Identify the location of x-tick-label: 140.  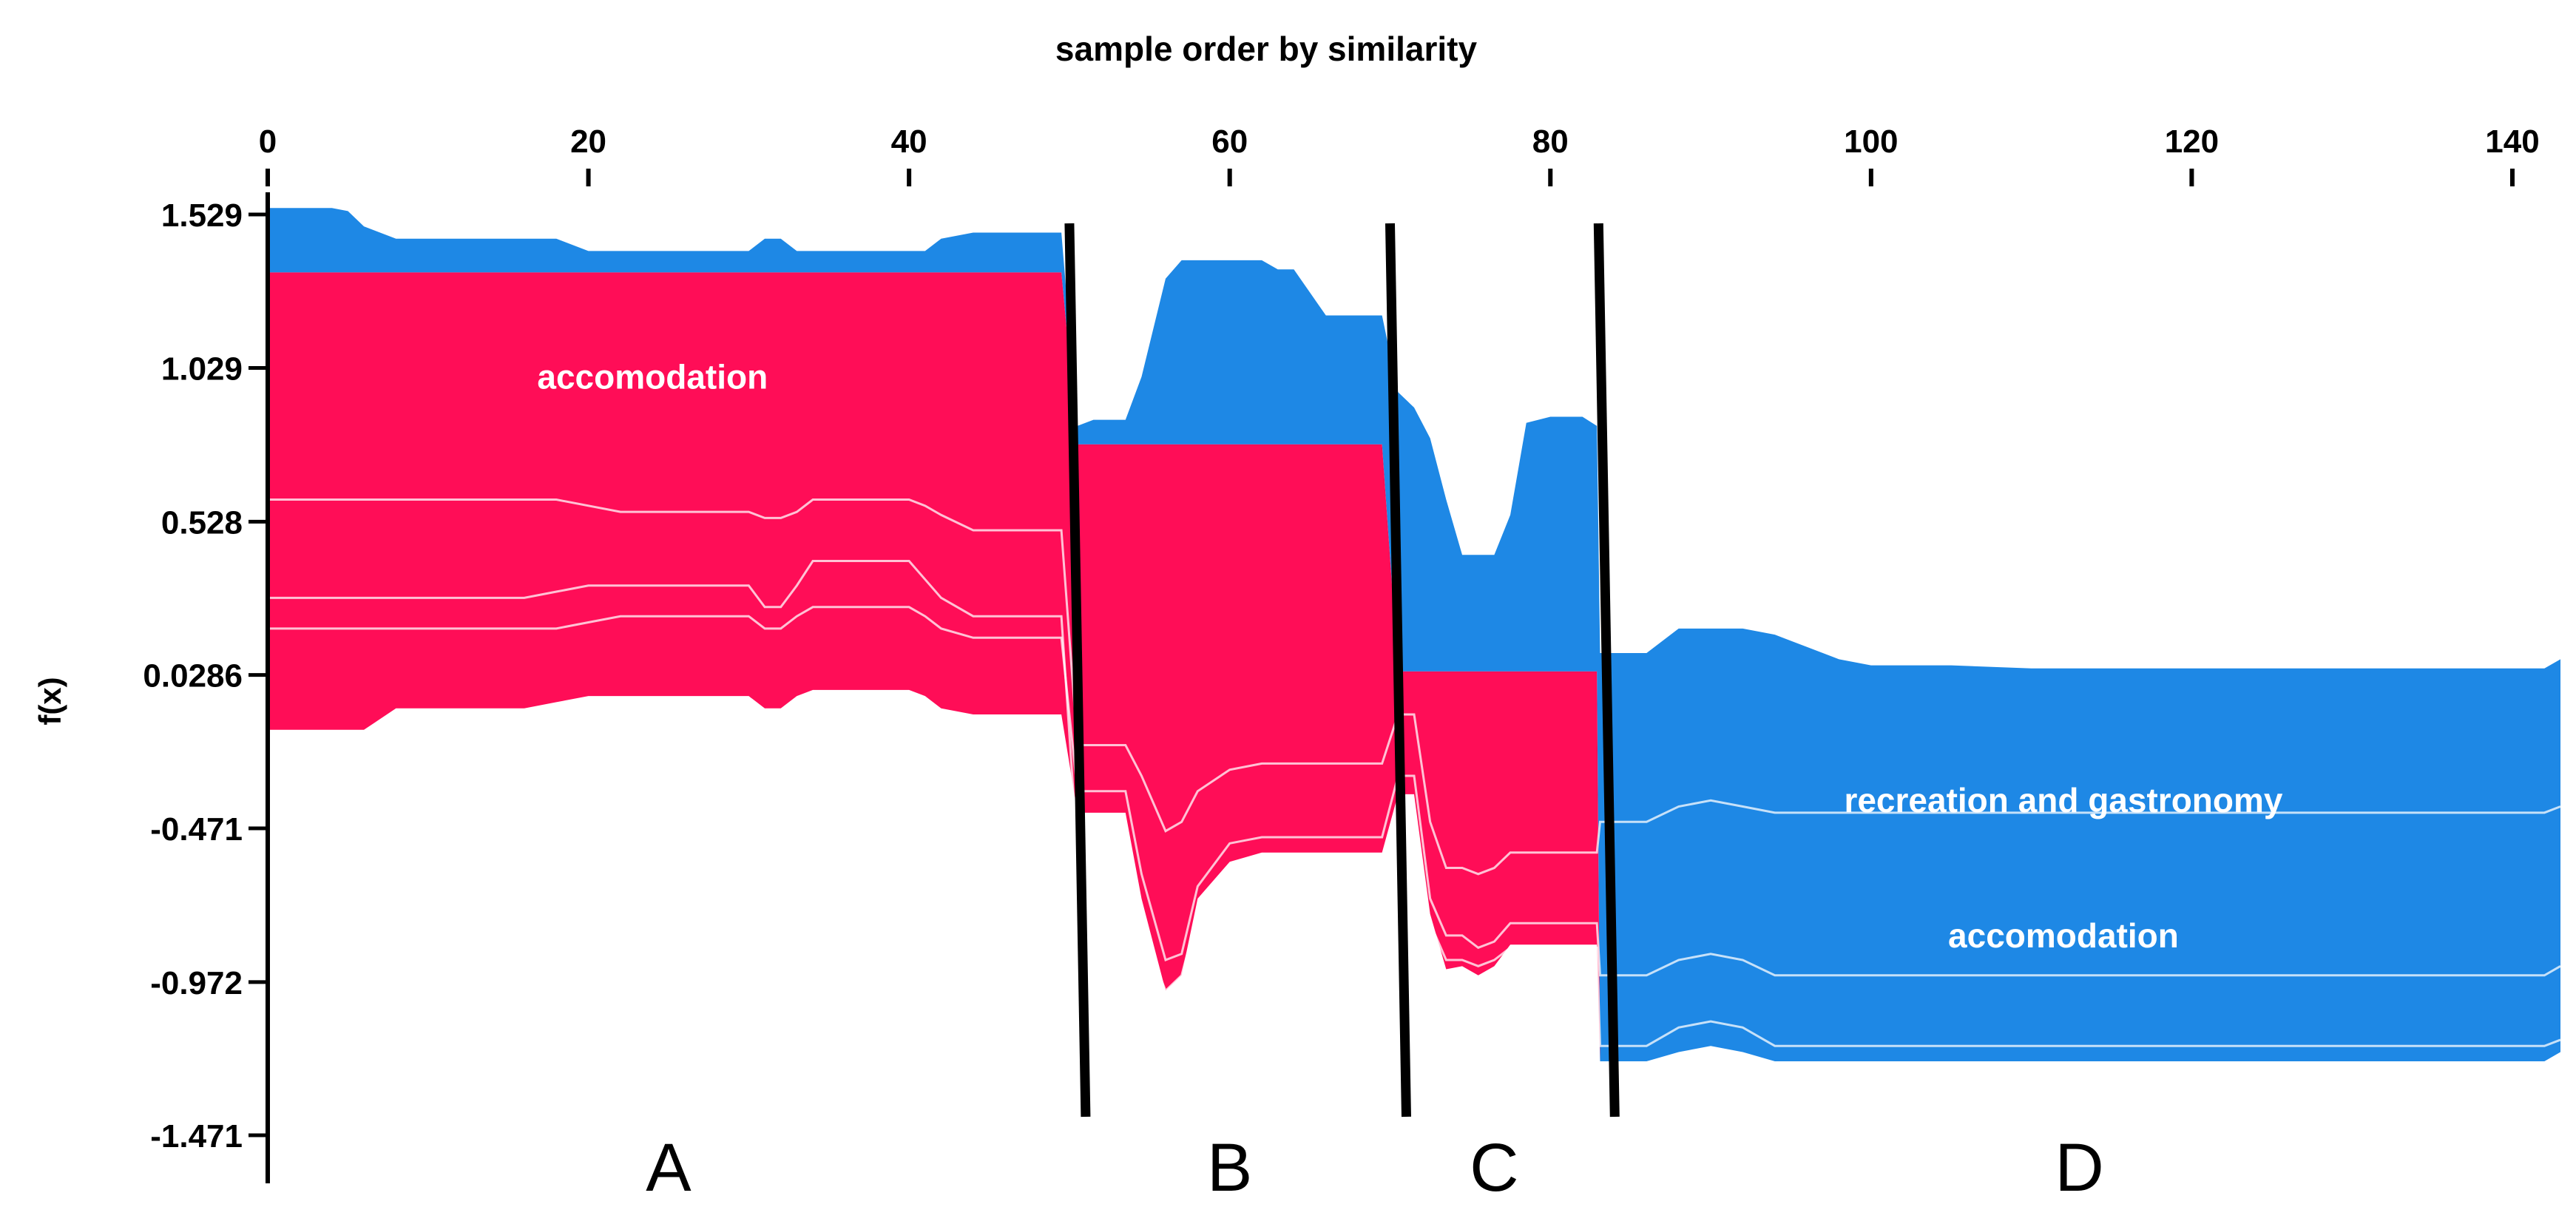
(2512, 142).